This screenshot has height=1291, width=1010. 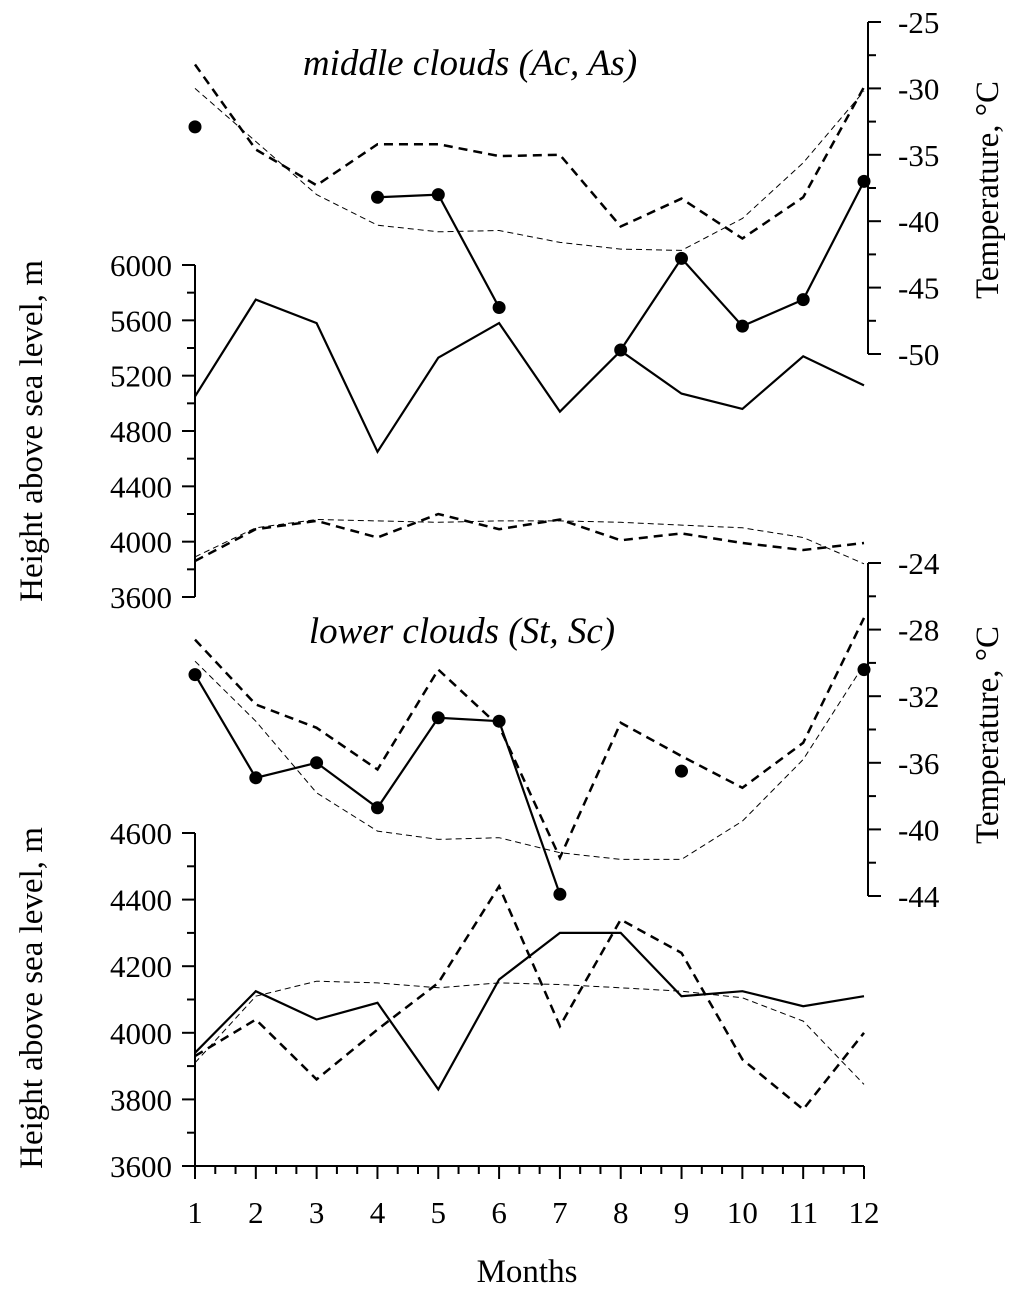 What do you see at coordinates (141, 431) in the screenshot?
I see `y-tick-label-middle: 4800` at bounding box center [141, 431].